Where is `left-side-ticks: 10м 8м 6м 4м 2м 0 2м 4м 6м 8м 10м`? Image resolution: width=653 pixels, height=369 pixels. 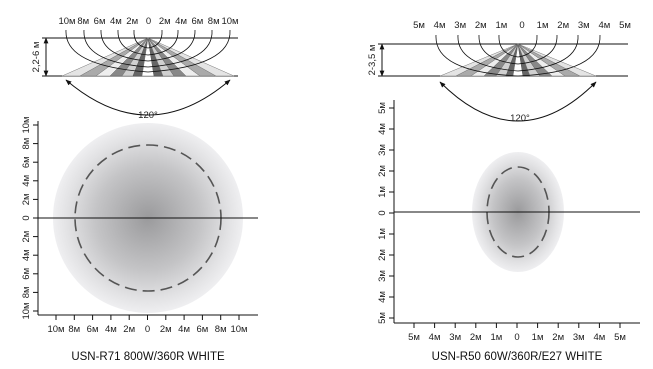 left-side-ticks: 10м 8м 6м 4м 2м 0 2м 4м 6м 8м 10м is located at coordinates (29, 218).